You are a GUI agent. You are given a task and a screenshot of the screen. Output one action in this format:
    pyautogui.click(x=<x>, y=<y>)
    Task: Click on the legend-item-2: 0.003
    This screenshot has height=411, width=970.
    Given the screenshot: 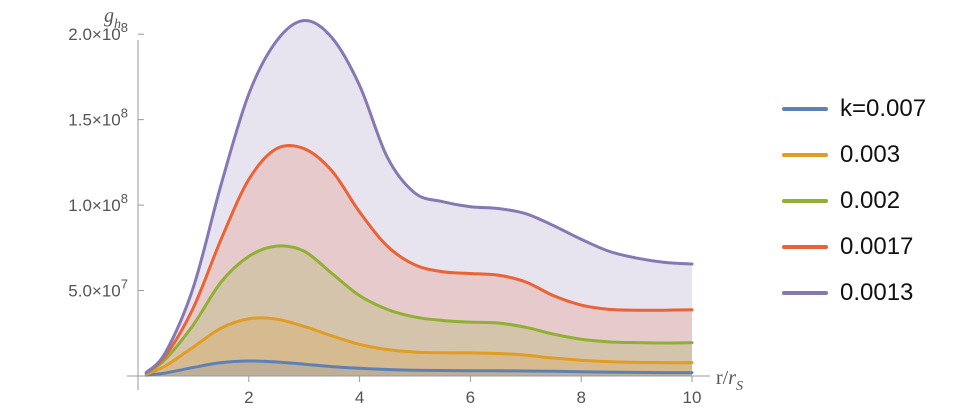 What is the action you would take?
    pyautogui.click(x=854, y=155)
    